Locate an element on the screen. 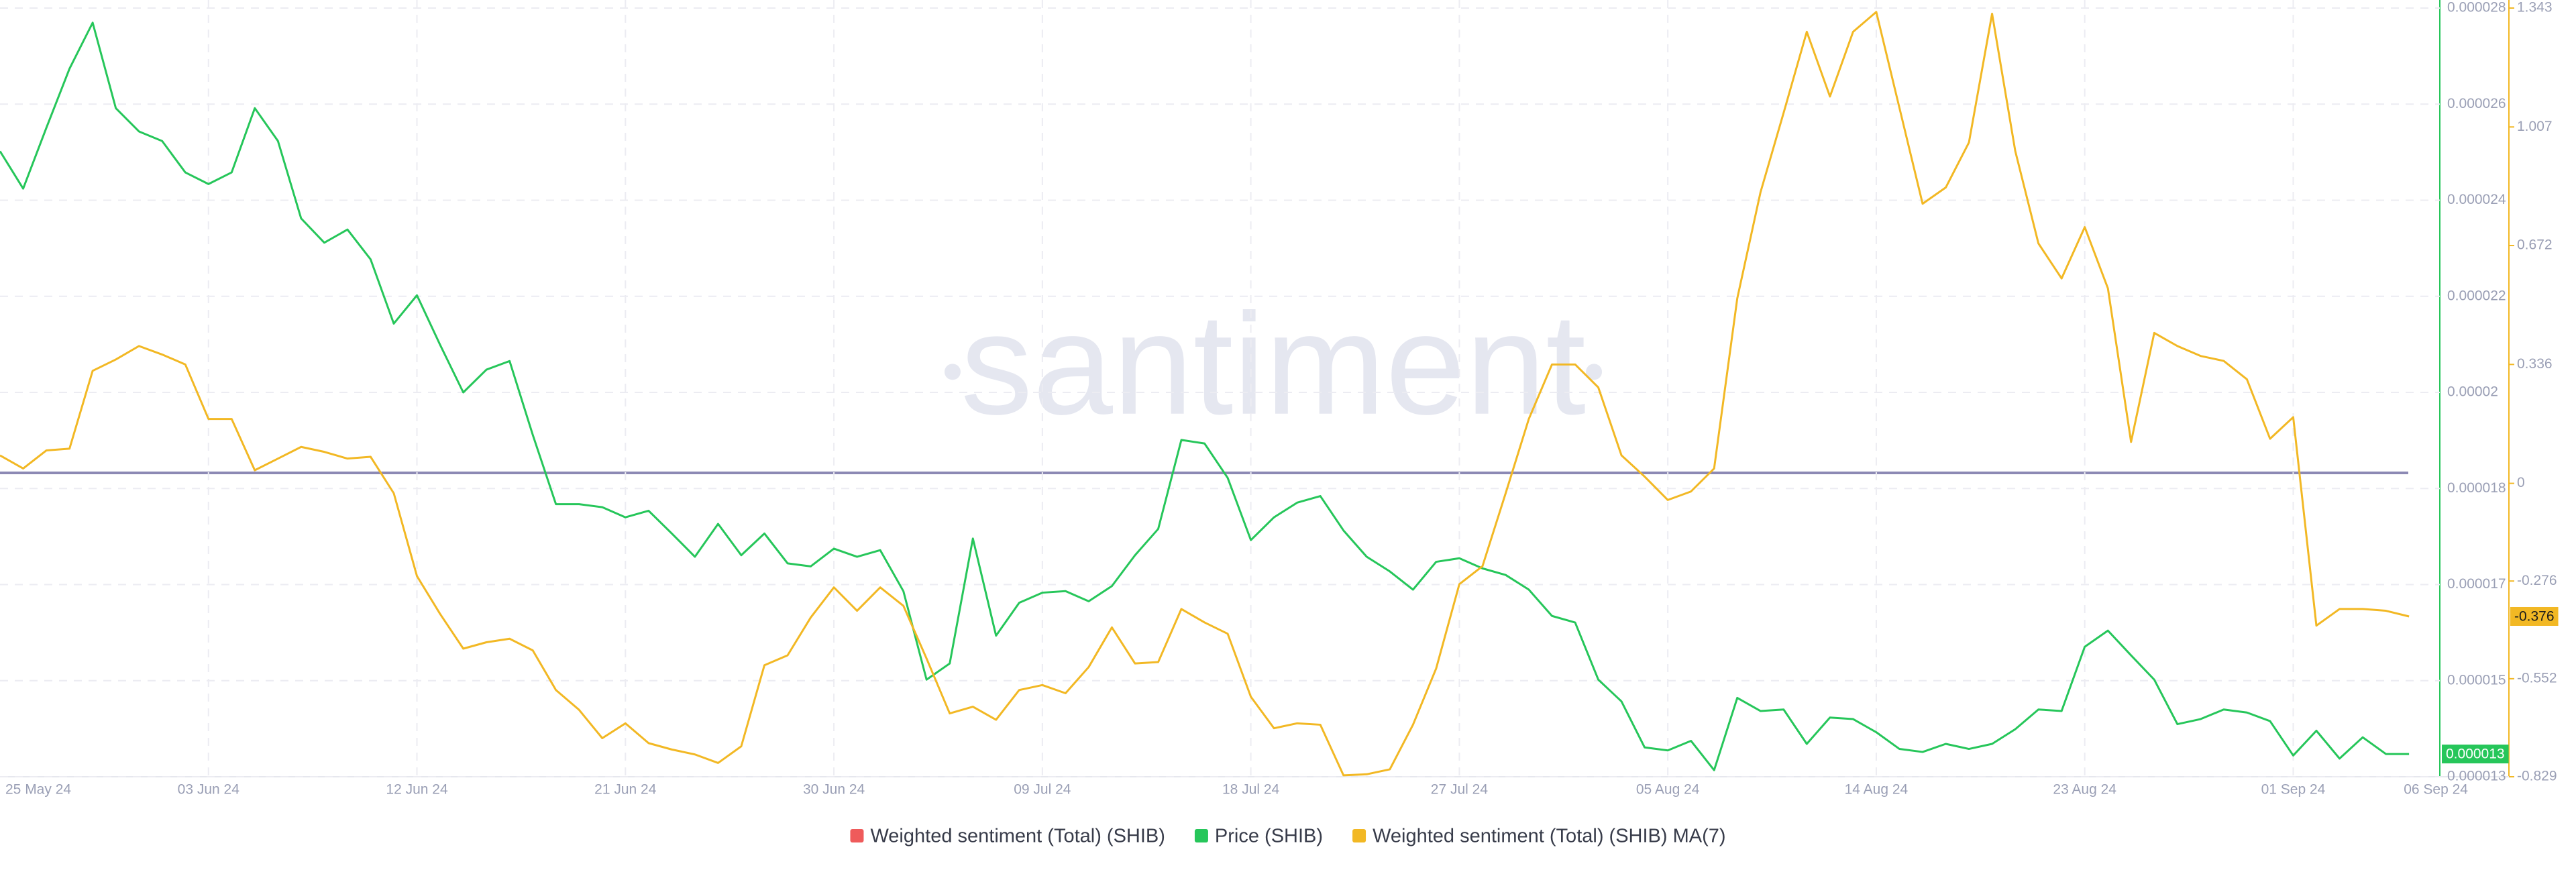 This screenshot has height=872, width=2576. last-value-badge: -0.376 is located at coordinates (2534, 616).